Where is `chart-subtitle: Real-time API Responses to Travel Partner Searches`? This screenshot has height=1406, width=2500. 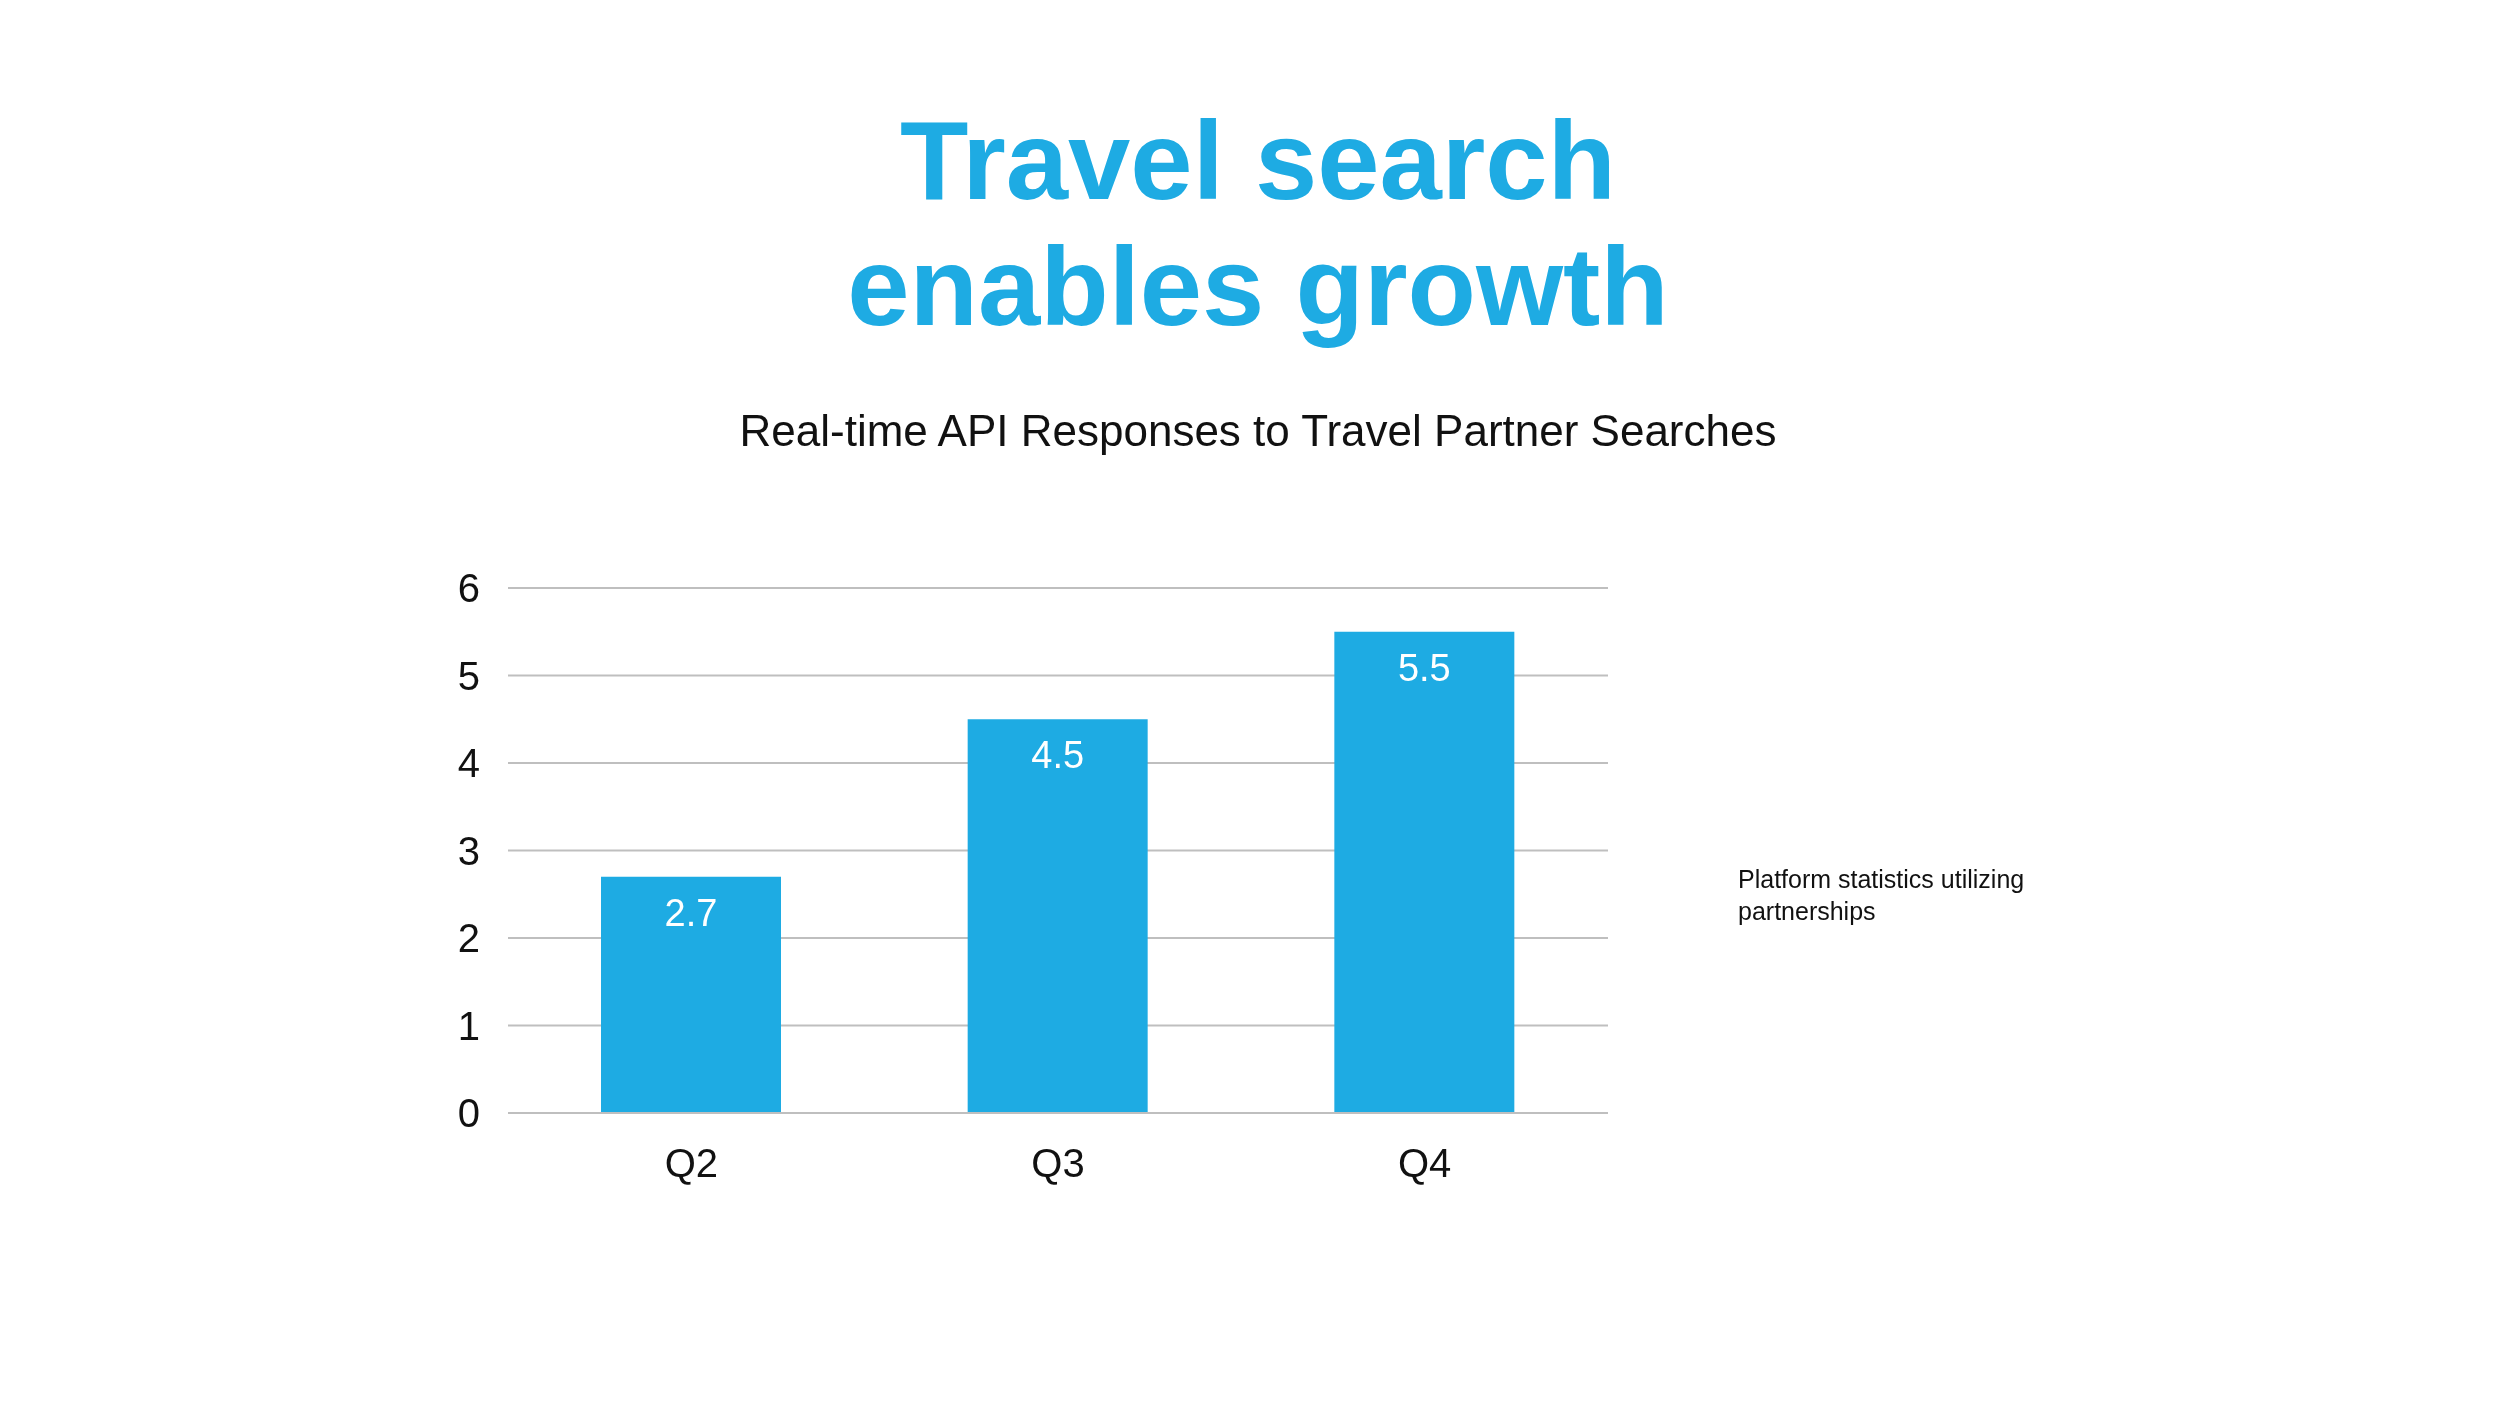 chart-subtitle: Real-time API Responses to Travel Partner Searches is located at coordinates (1258, 431).